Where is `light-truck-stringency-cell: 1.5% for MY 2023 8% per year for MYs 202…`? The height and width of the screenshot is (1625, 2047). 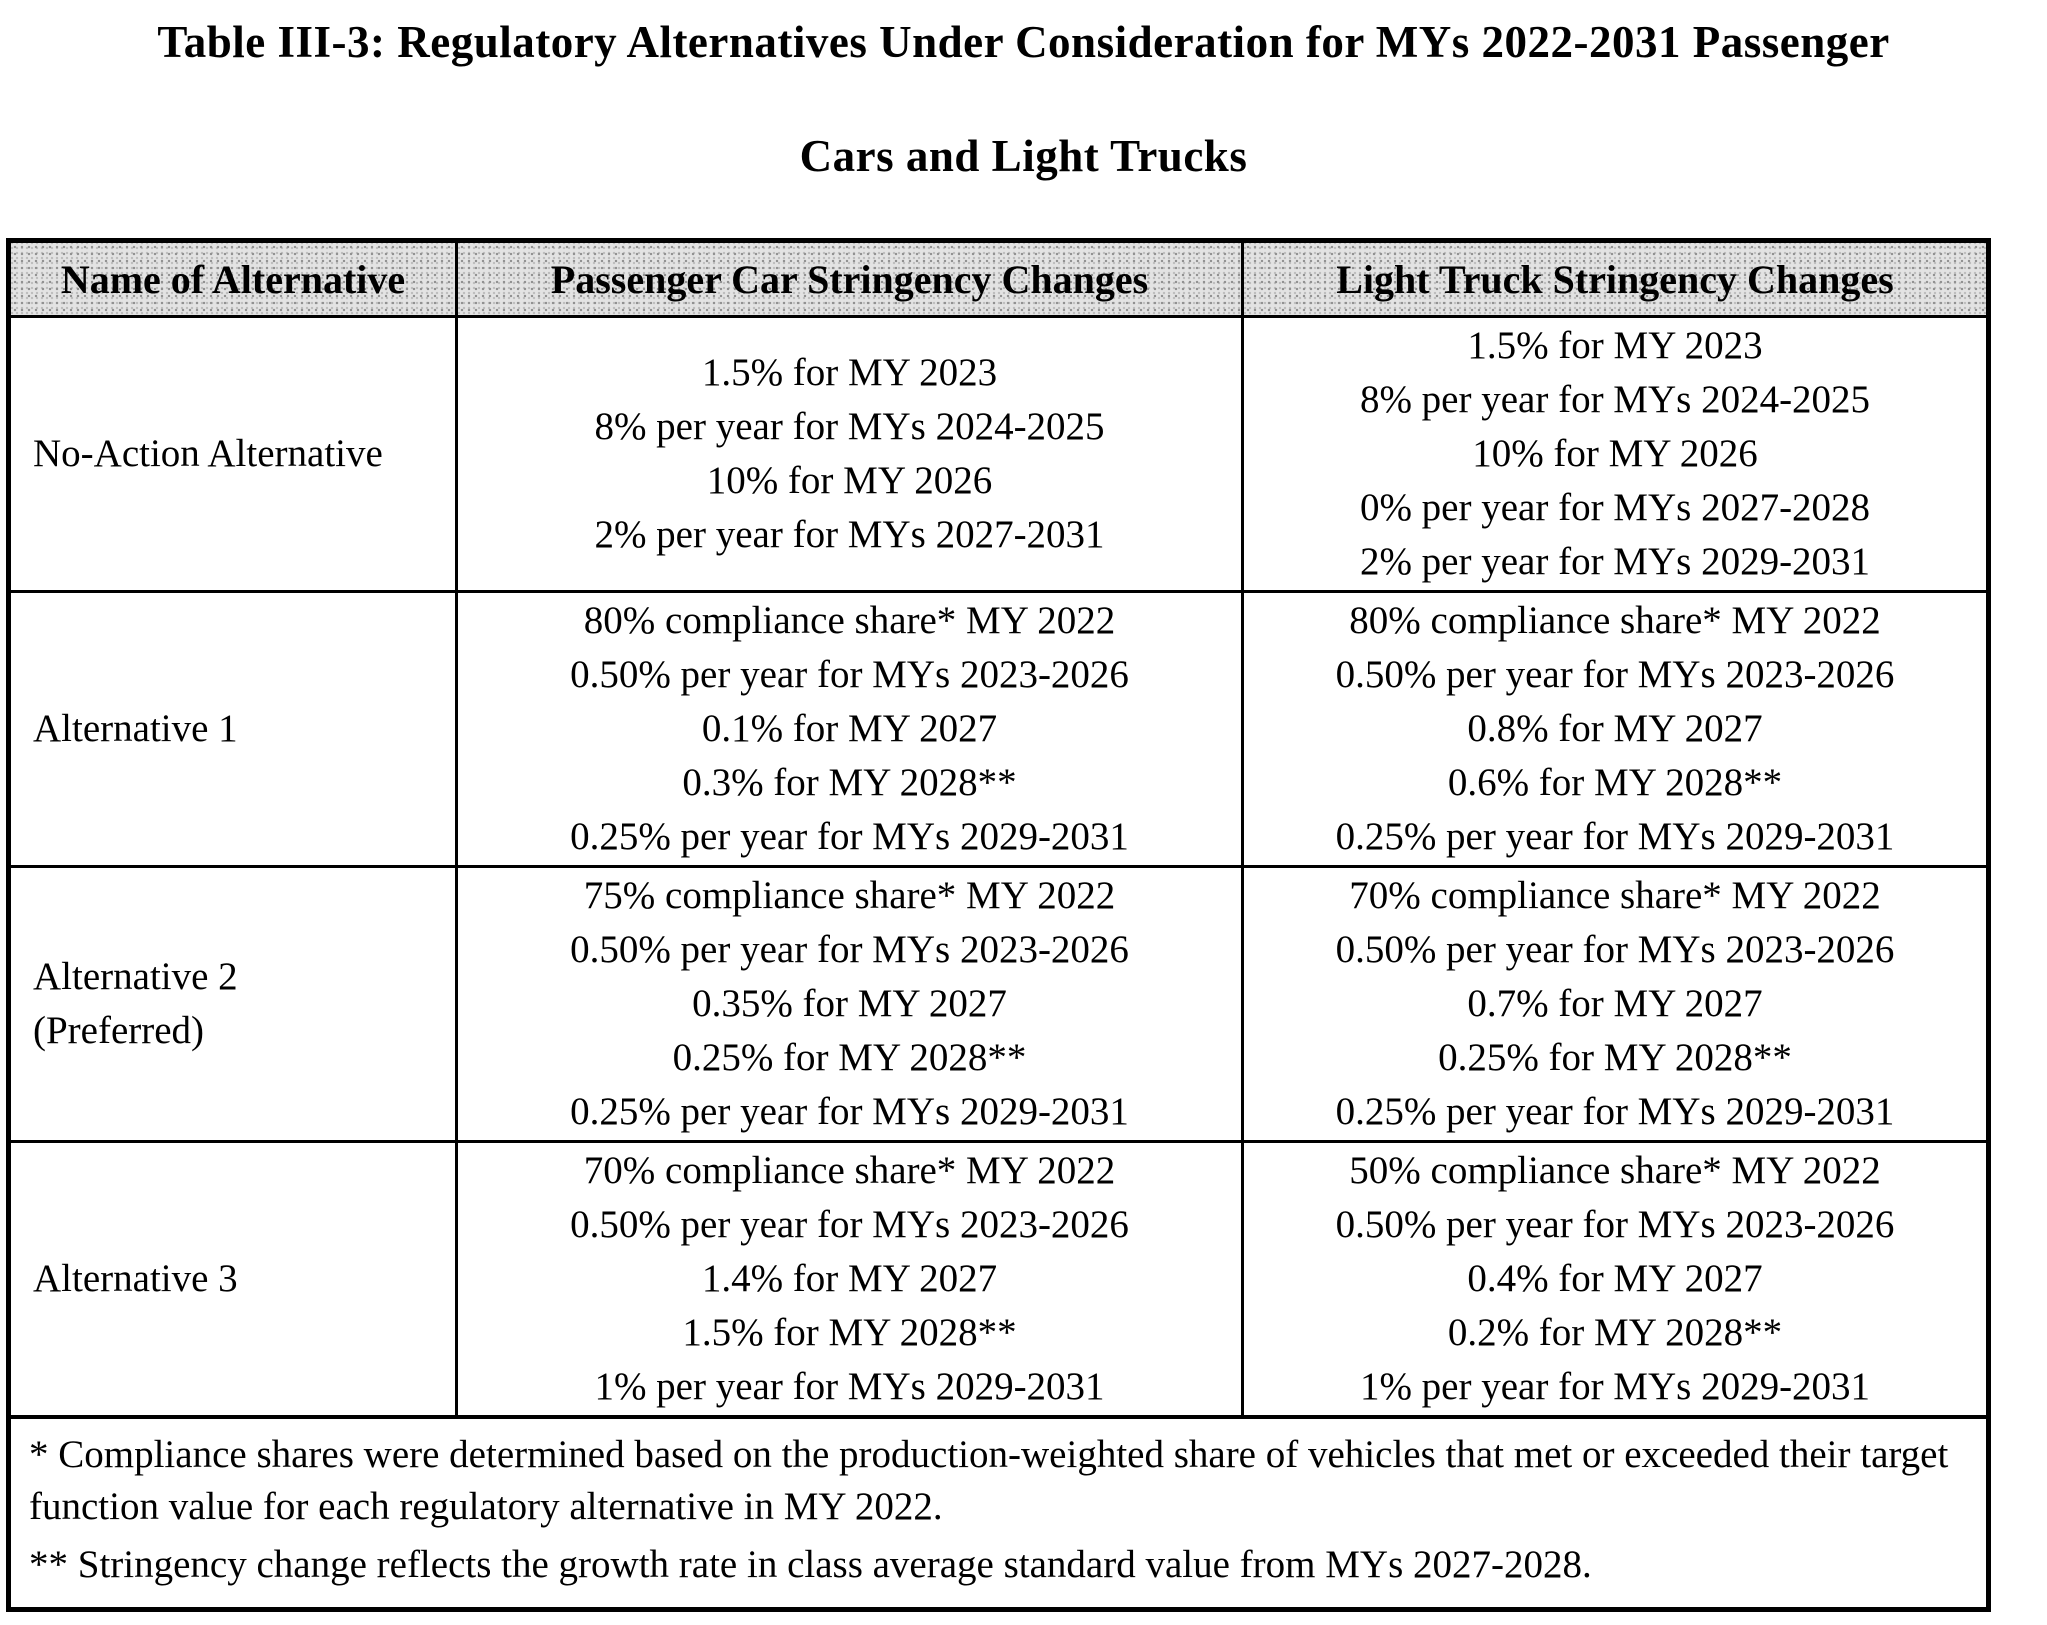
light-truck-stringency-cell: 1.5% for MY 2023 8% per year for MYs 202… is located at coordinates (1615, 454).